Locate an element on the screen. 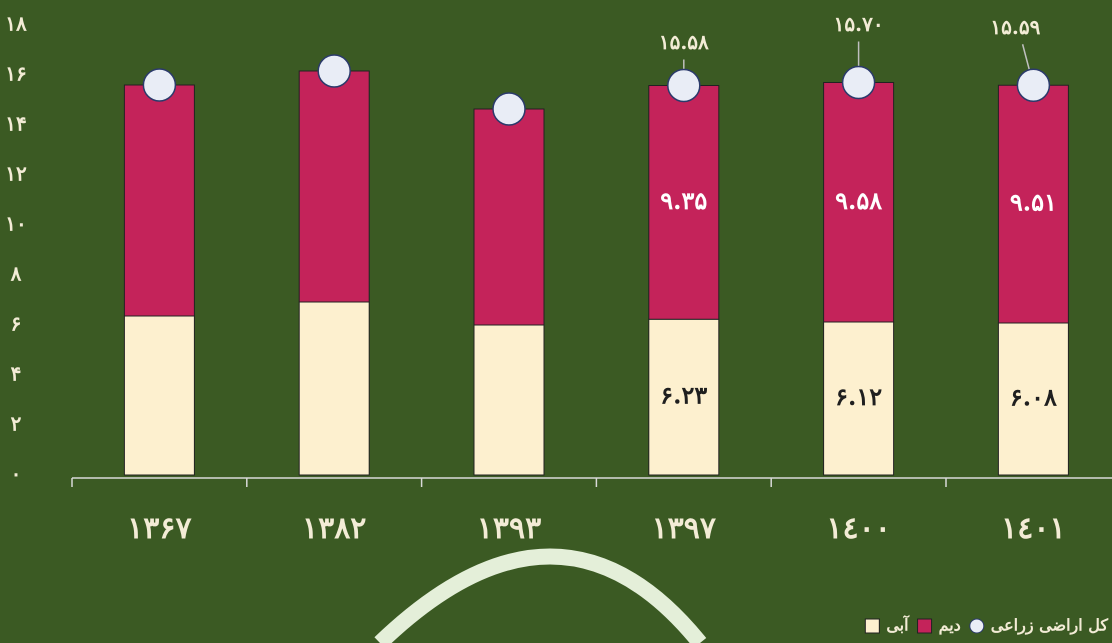 The height and width of the screenshot is (643, 1112). y-tick-label: ۱۲ is located at coordinates (16, 174).